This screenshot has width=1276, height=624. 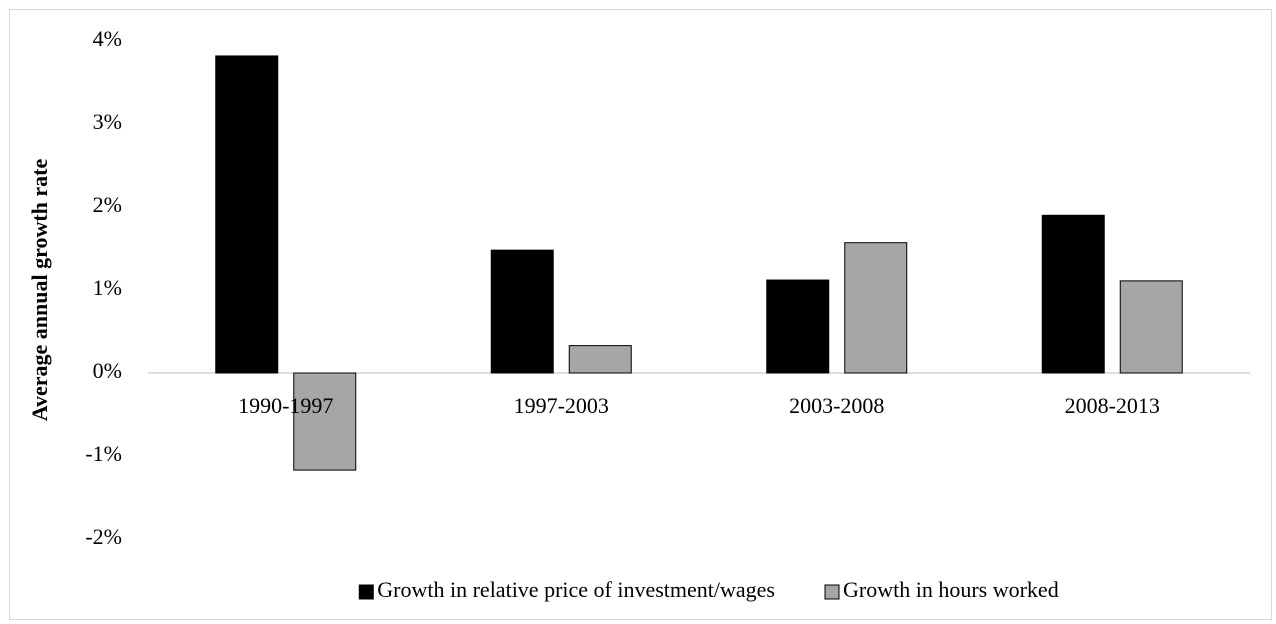 I want to click on y-tick-label: 1%, so click(x=107, y=287).